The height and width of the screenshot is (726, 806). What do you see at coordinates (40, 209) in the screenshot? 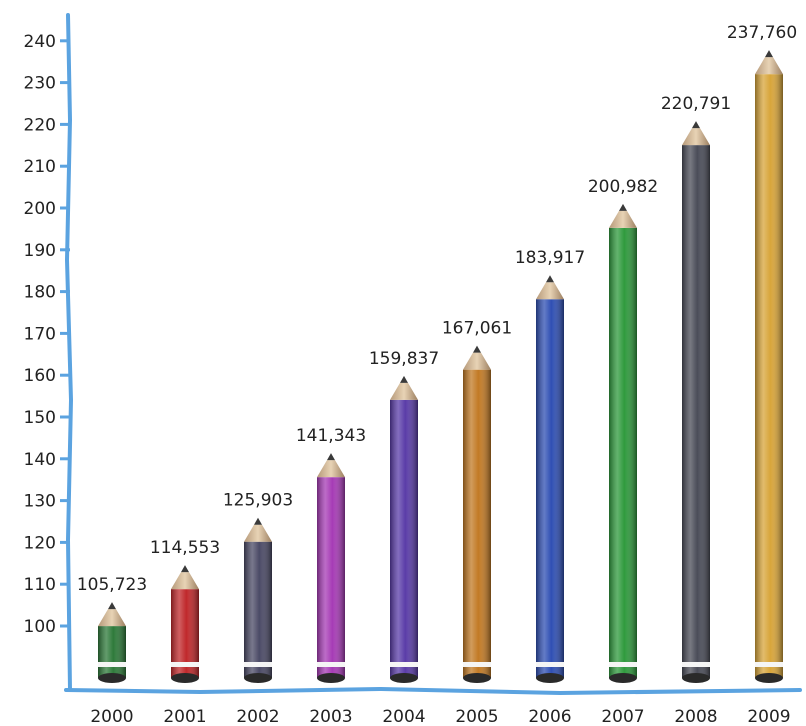
I see `y-tick-label: 200` at bounding box center [40, 209].